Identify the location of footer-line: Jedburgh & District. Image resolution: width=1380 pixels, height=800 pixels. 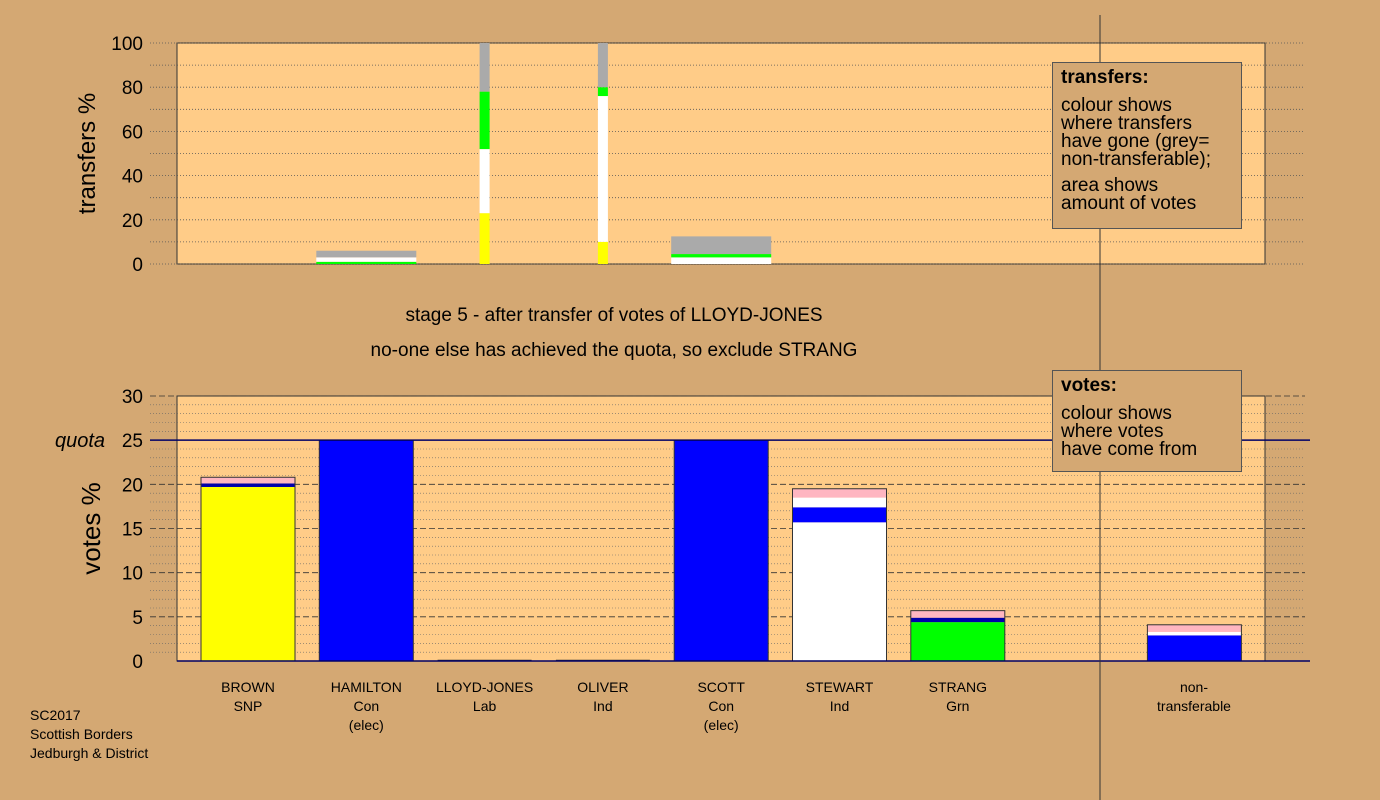
(89, 753).